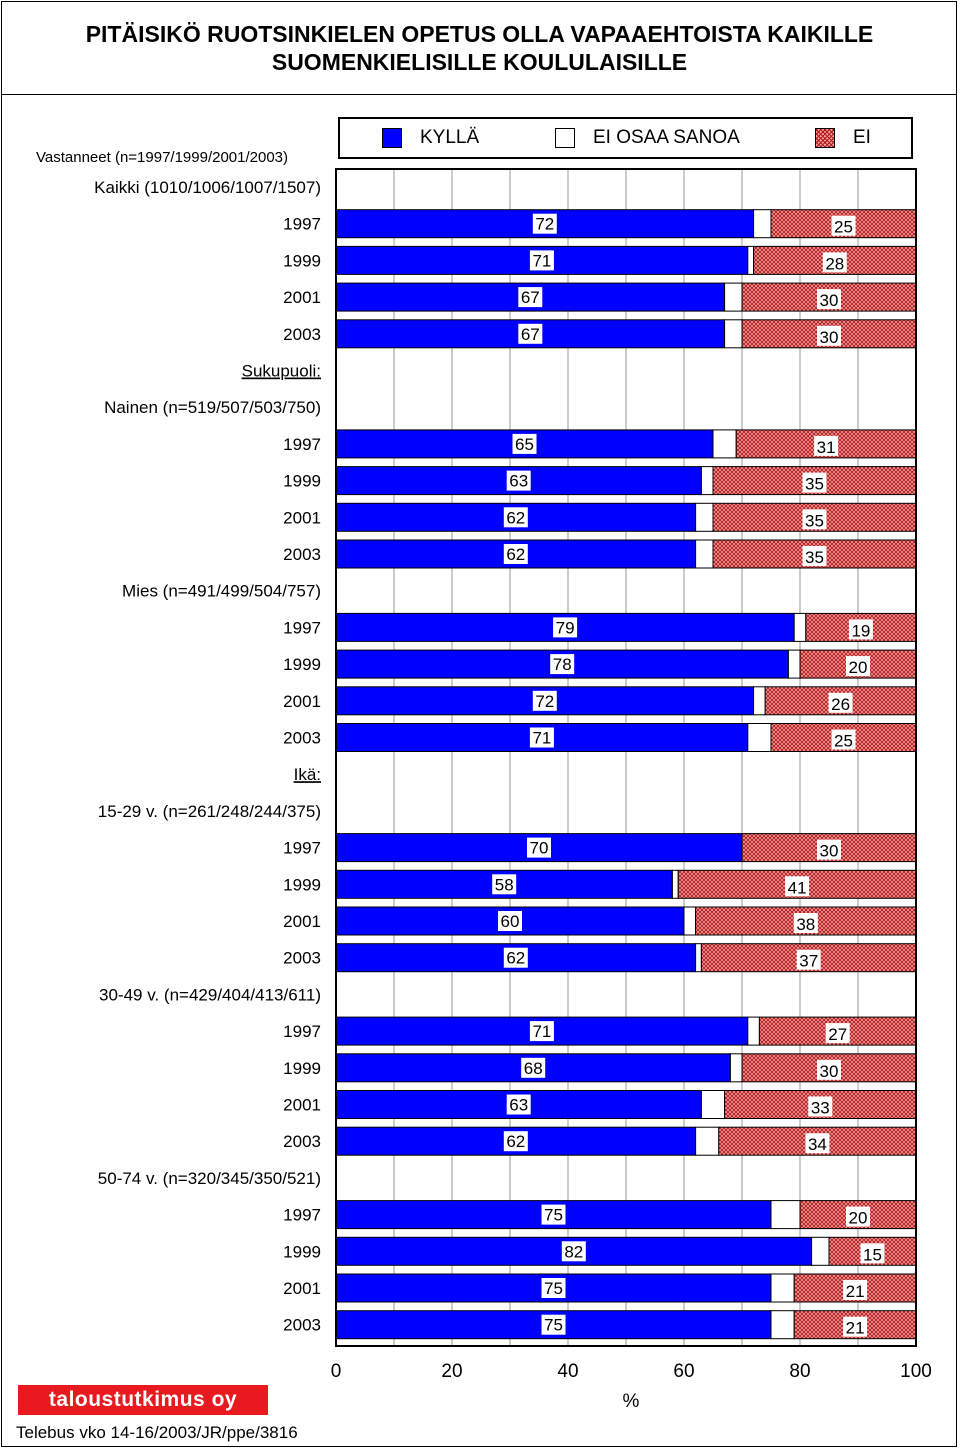 The height and width of the screenshot is (1450, 960). Describe the element at coordinates (862, 137) in the screenshot. I see `legend-label-no: EI` at that location.